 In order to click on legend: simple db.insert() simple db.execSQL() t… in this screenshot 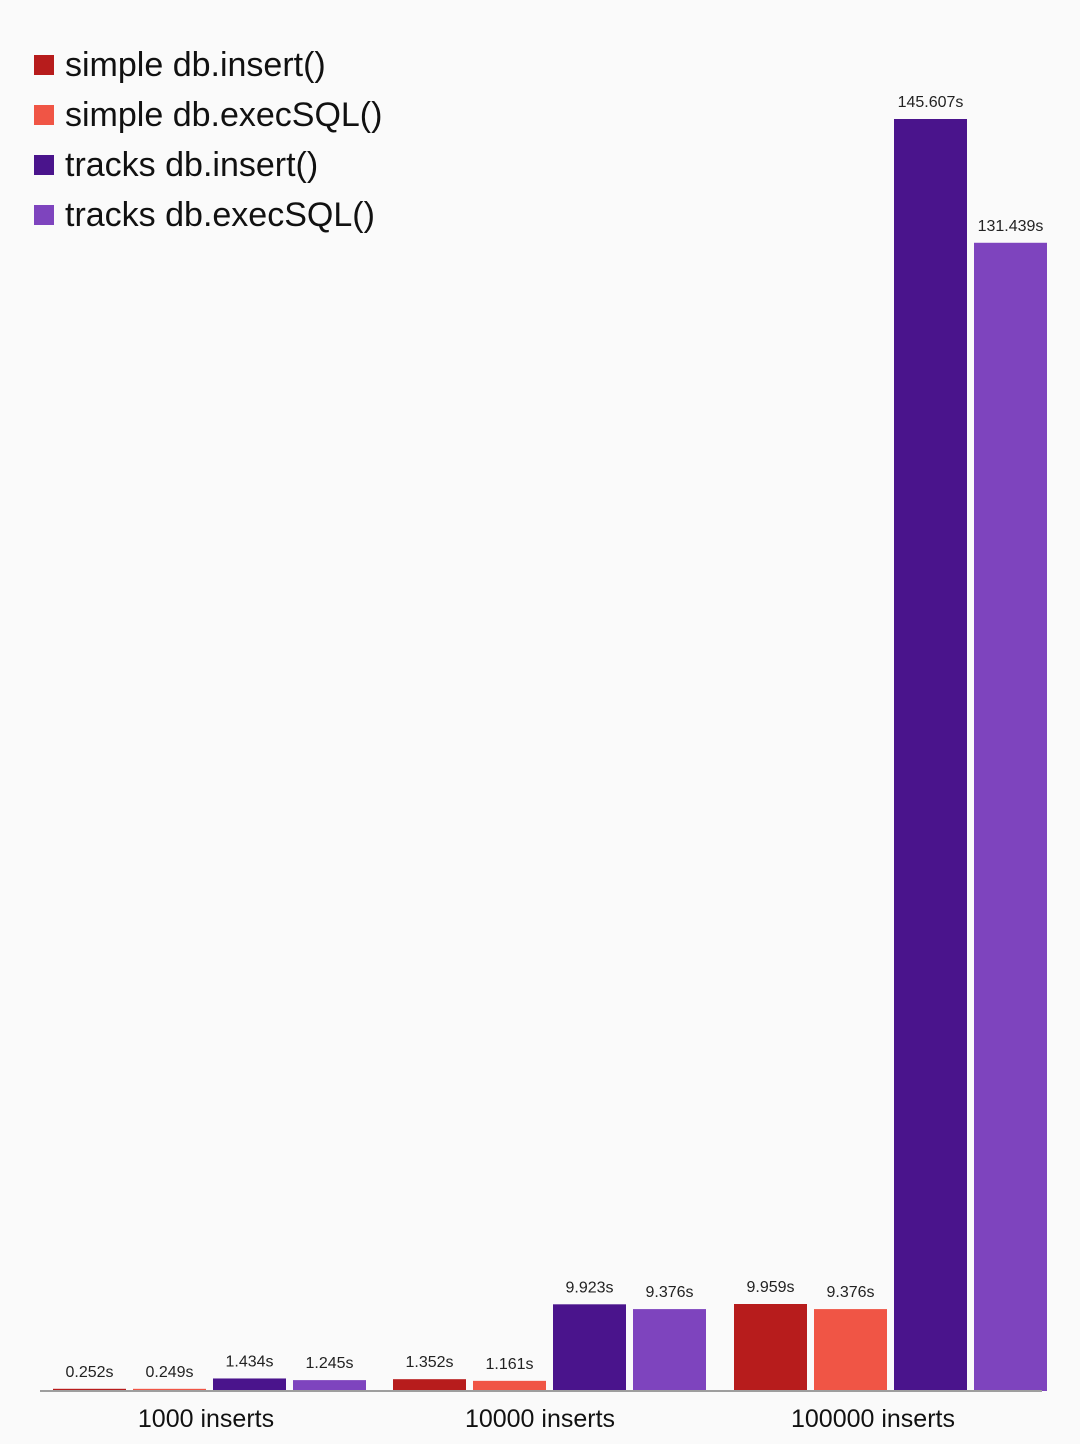, I will do `click(208, 140)`.